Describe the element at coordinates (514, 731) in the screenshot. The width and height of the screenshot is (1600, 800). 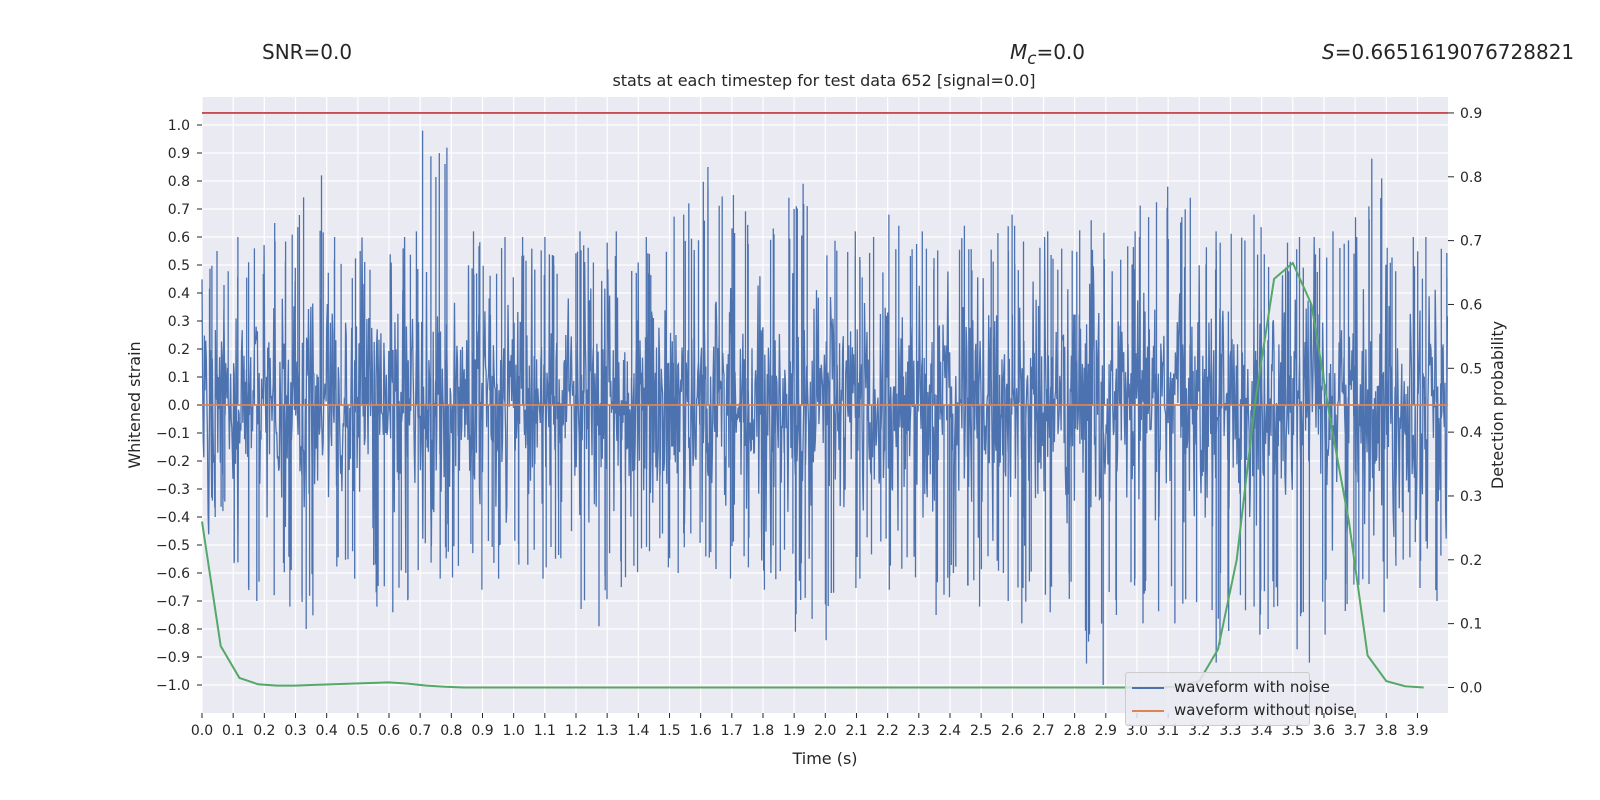
I see `x-tick-label: 1.0` at that location.